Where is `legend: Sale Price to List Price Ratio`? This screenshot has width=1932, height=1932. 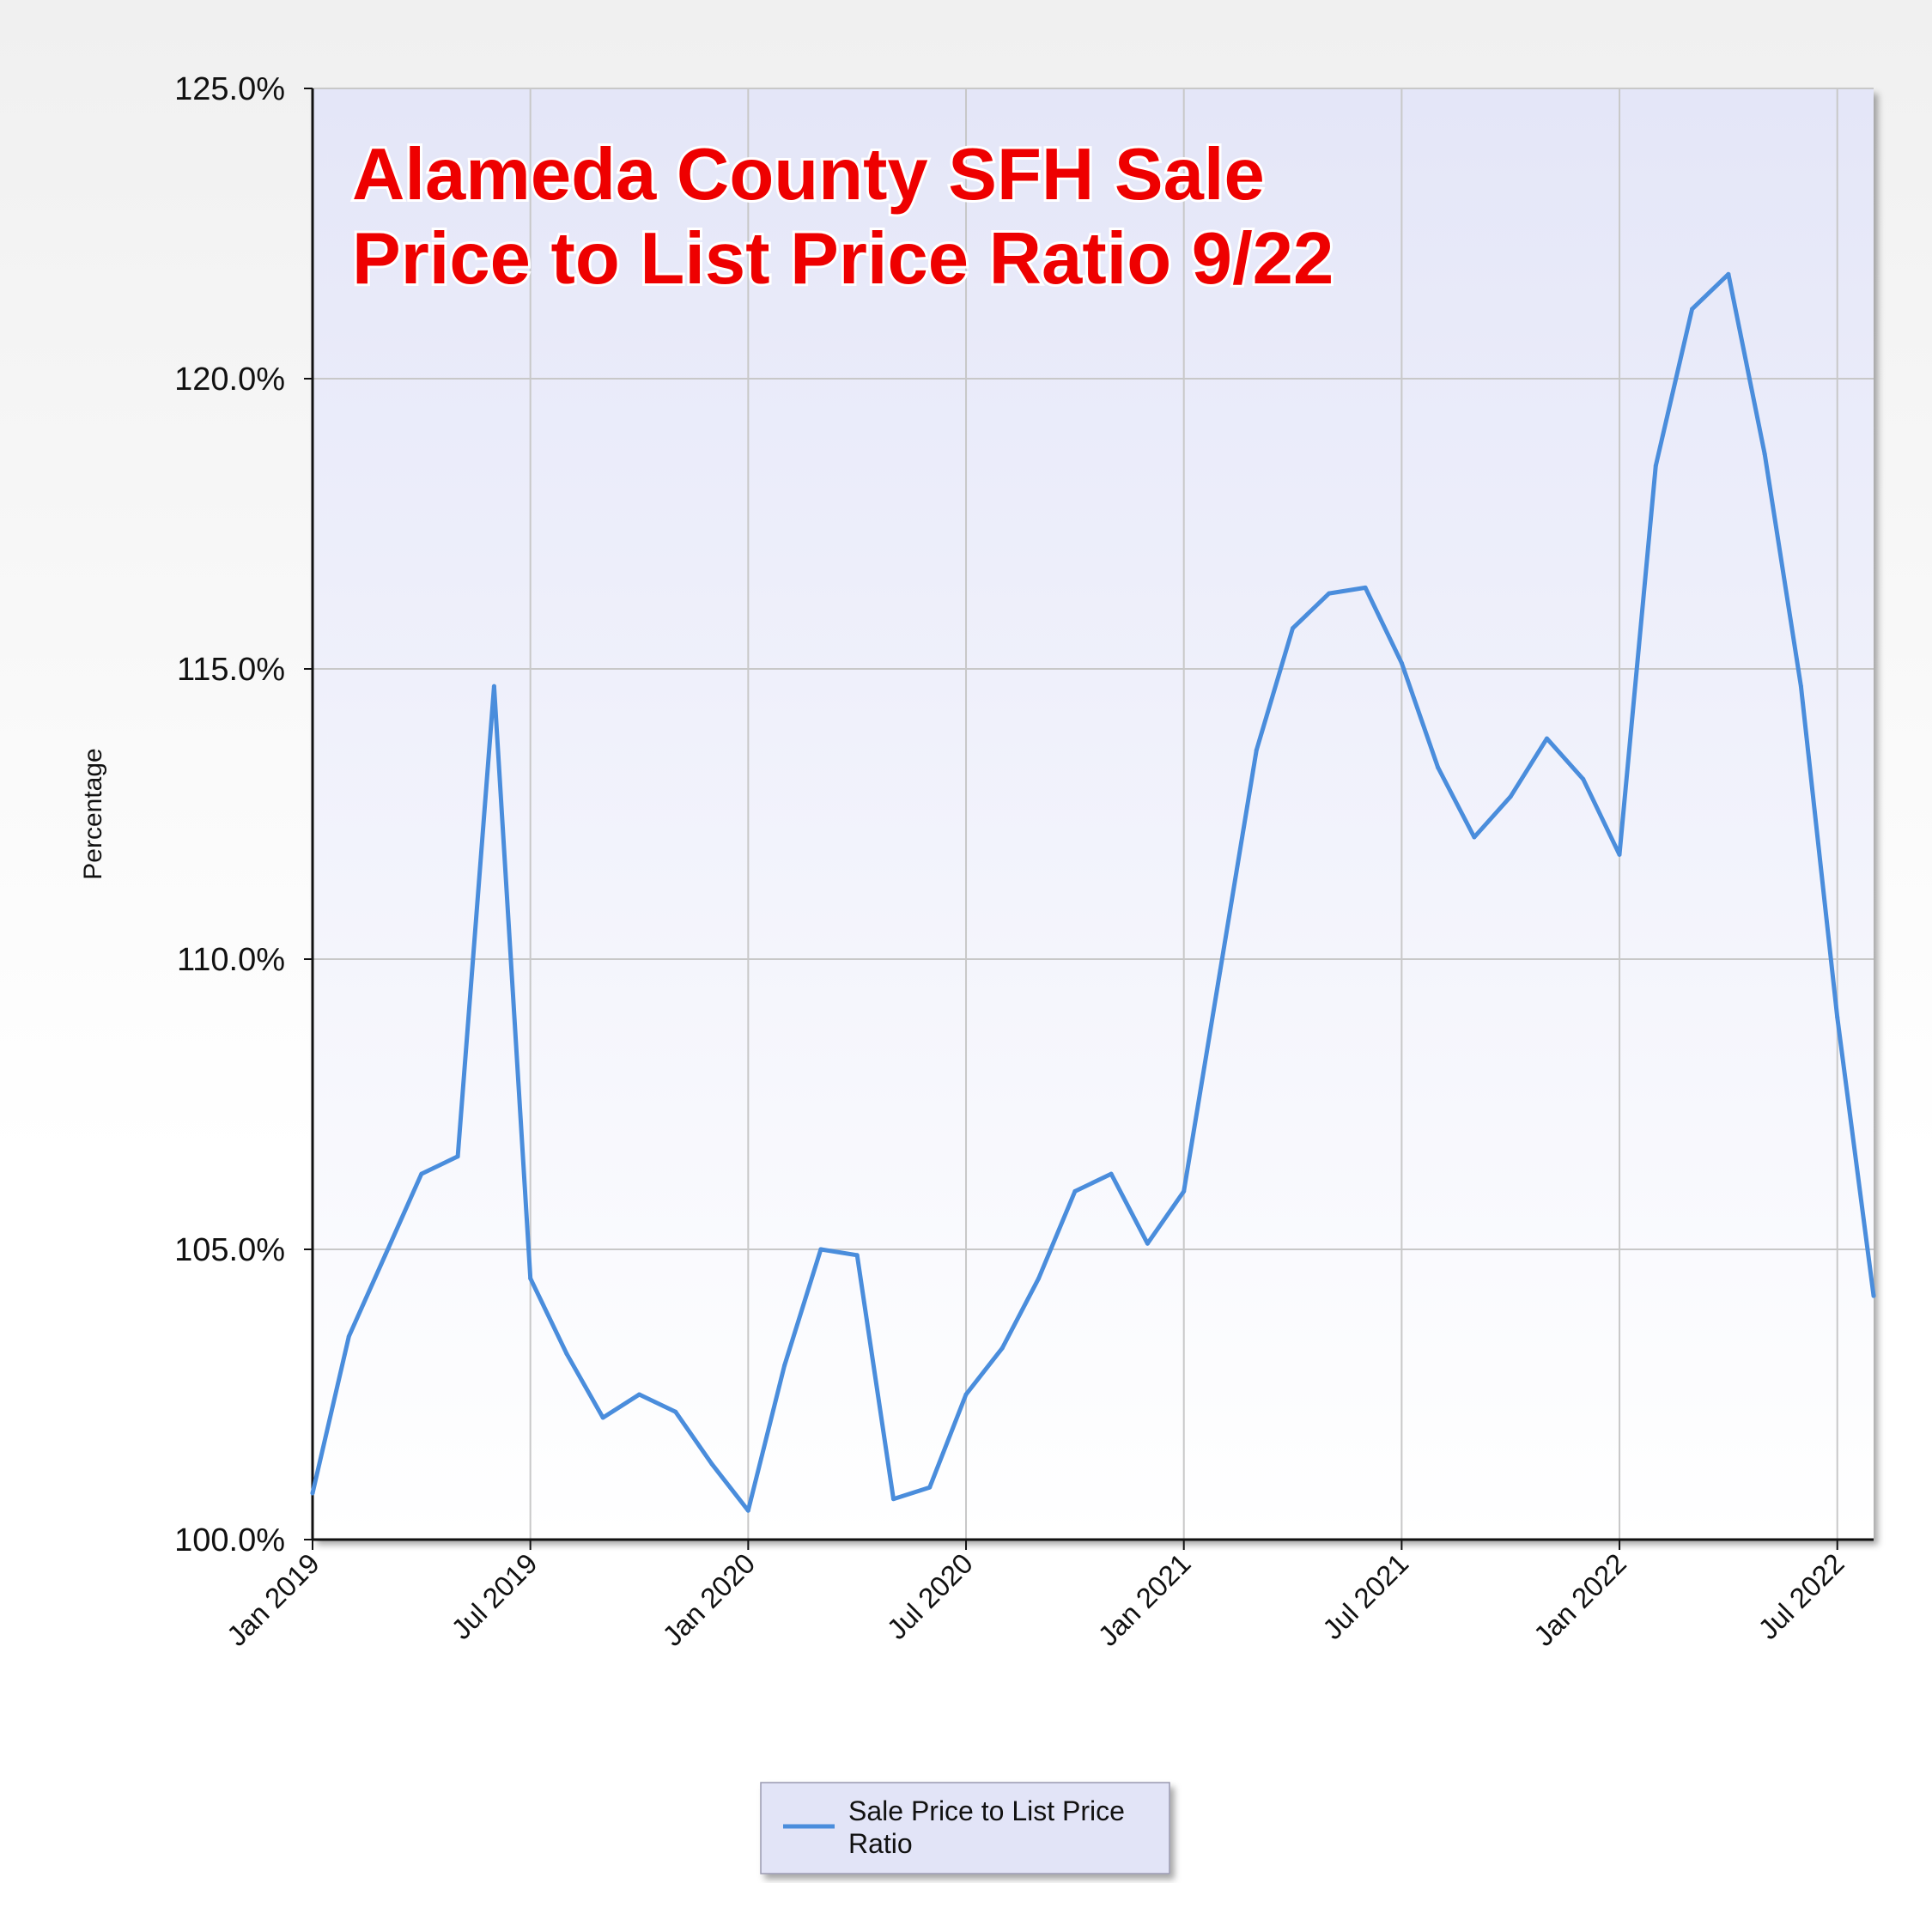 legend: Sale Price to List Price Ratio is located at coordinates (965, 1828).